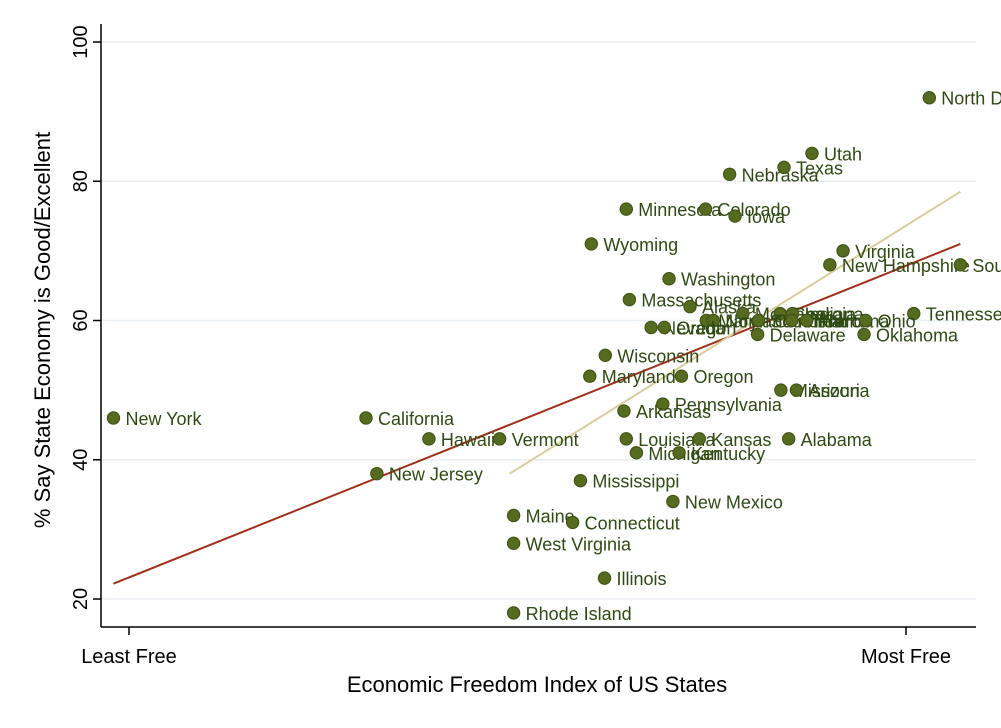 This screenshot has width=1001, height=728. What do you see at coordinates (545, 440) in the screenshot?
I see `point-label-vermont-3: Vermont` at bounding box center [545, 440].